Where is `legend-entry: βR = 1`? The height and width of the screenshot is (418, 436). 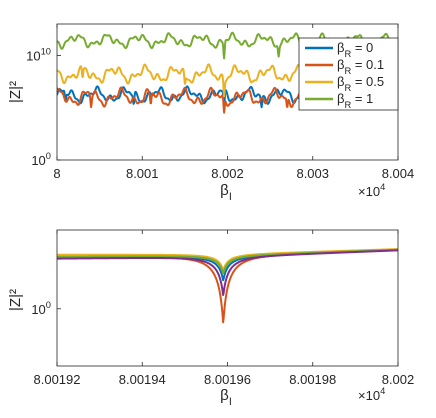
legend-entry: βR = 1 is located at coordinates (355, 100).